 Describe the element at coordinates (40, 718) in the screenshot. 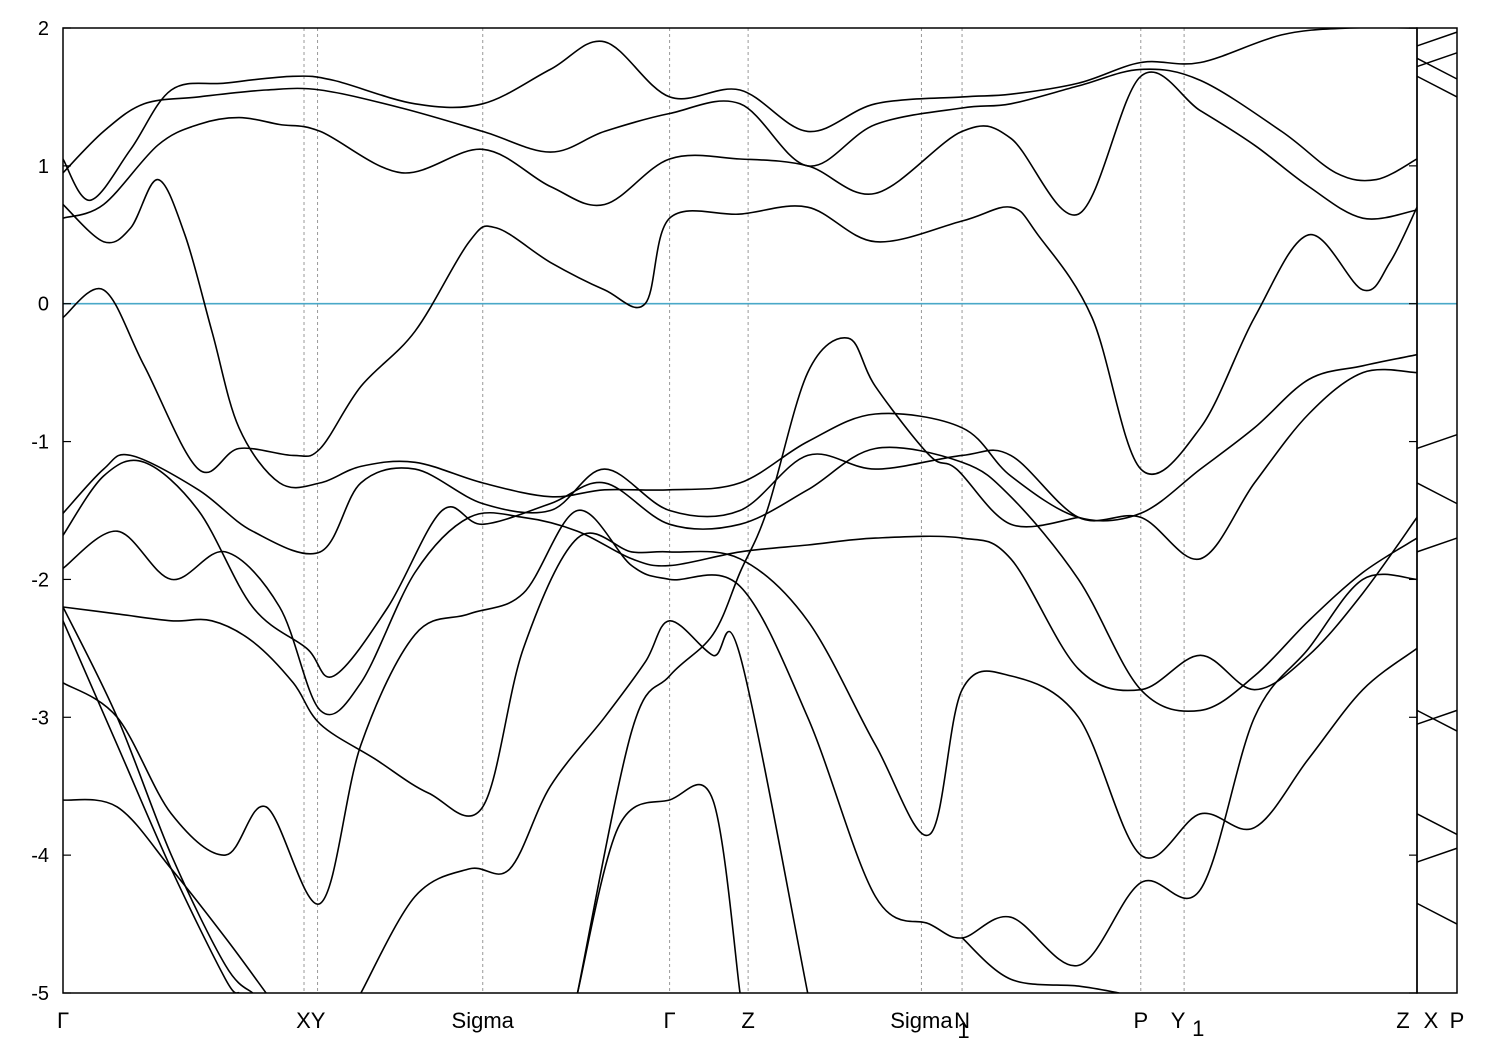

I see `y-tick-label: -3` at that location.